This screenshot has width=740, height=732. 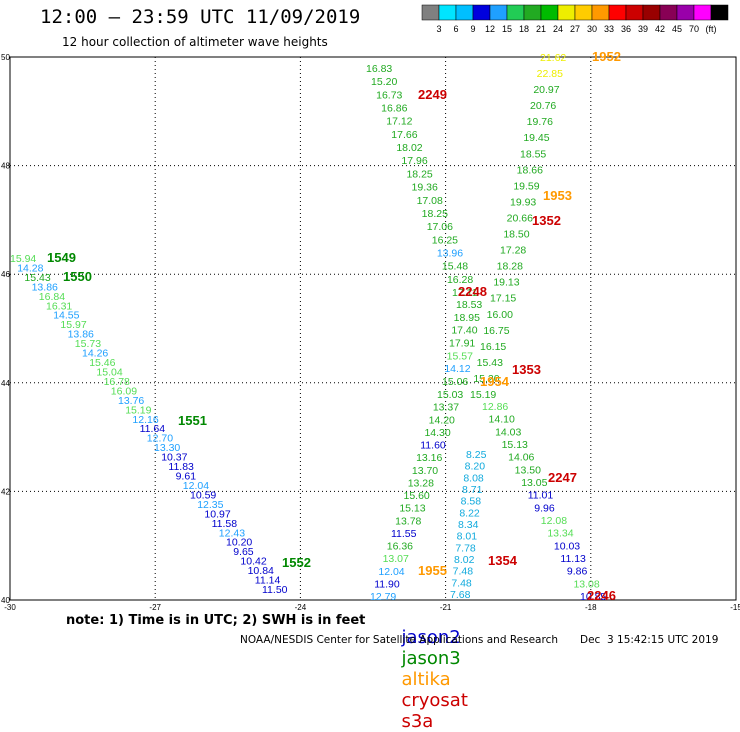 I want to click on pass-number-label: 1954, so click(x=495, y=381).